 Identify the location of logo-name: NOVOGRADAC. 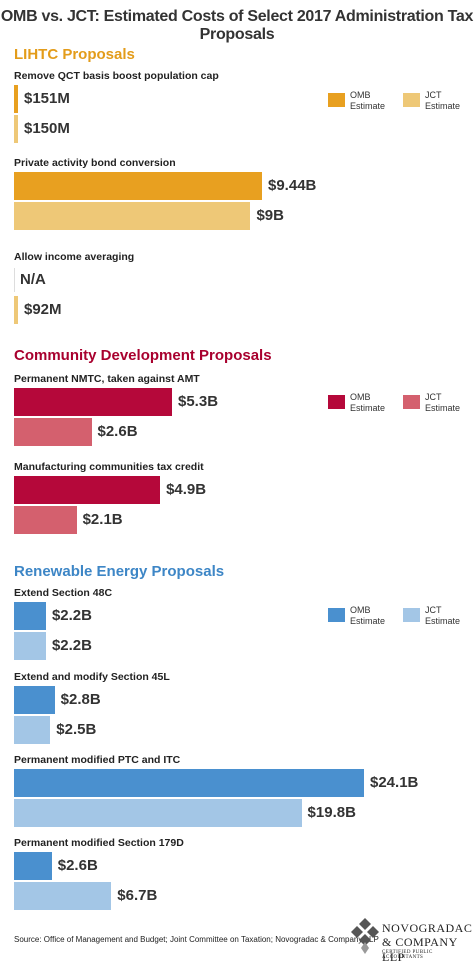
(427, 928).